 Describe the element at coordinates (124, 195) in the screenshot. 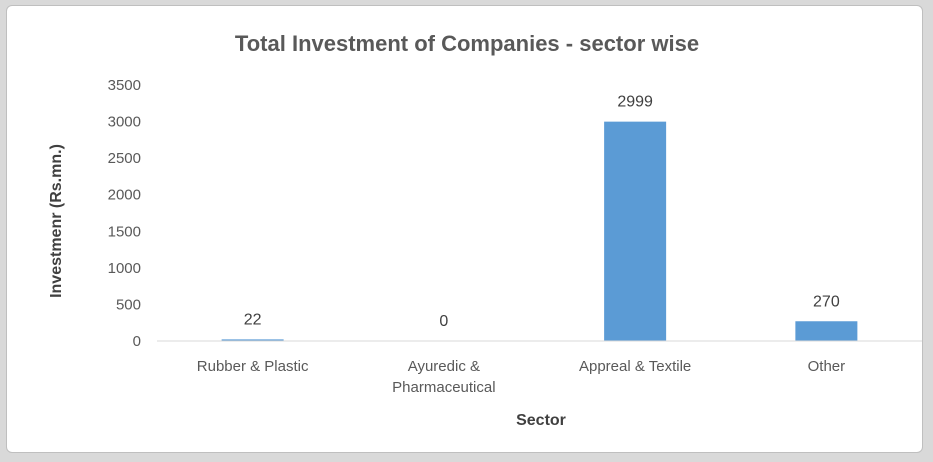

I see `y-tick-label: 2000` at that location.